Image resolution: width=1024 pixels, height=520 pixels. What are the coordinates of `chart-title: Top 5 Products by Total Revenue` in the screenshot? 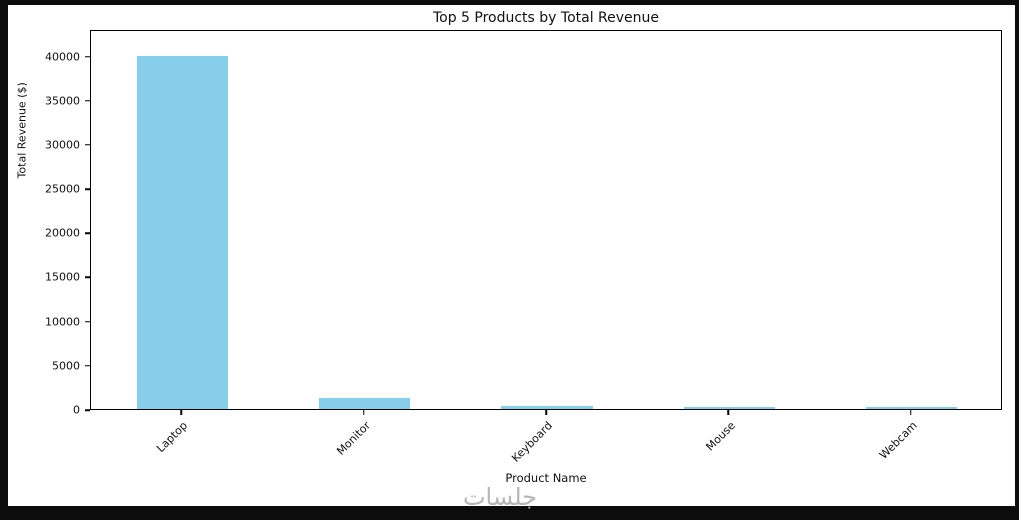 It's located at (546, 18).